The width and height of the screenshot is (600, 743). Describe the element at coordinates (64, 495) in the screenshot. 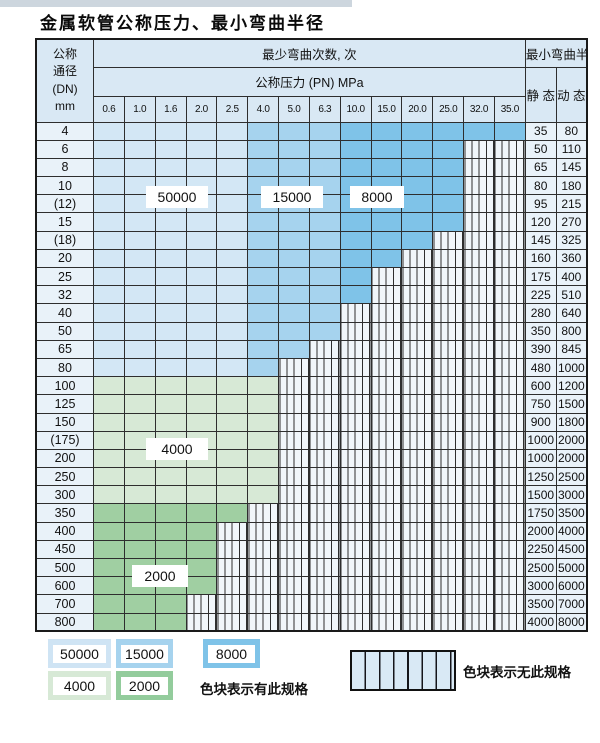

I see `dn-cell: 300` at that location.